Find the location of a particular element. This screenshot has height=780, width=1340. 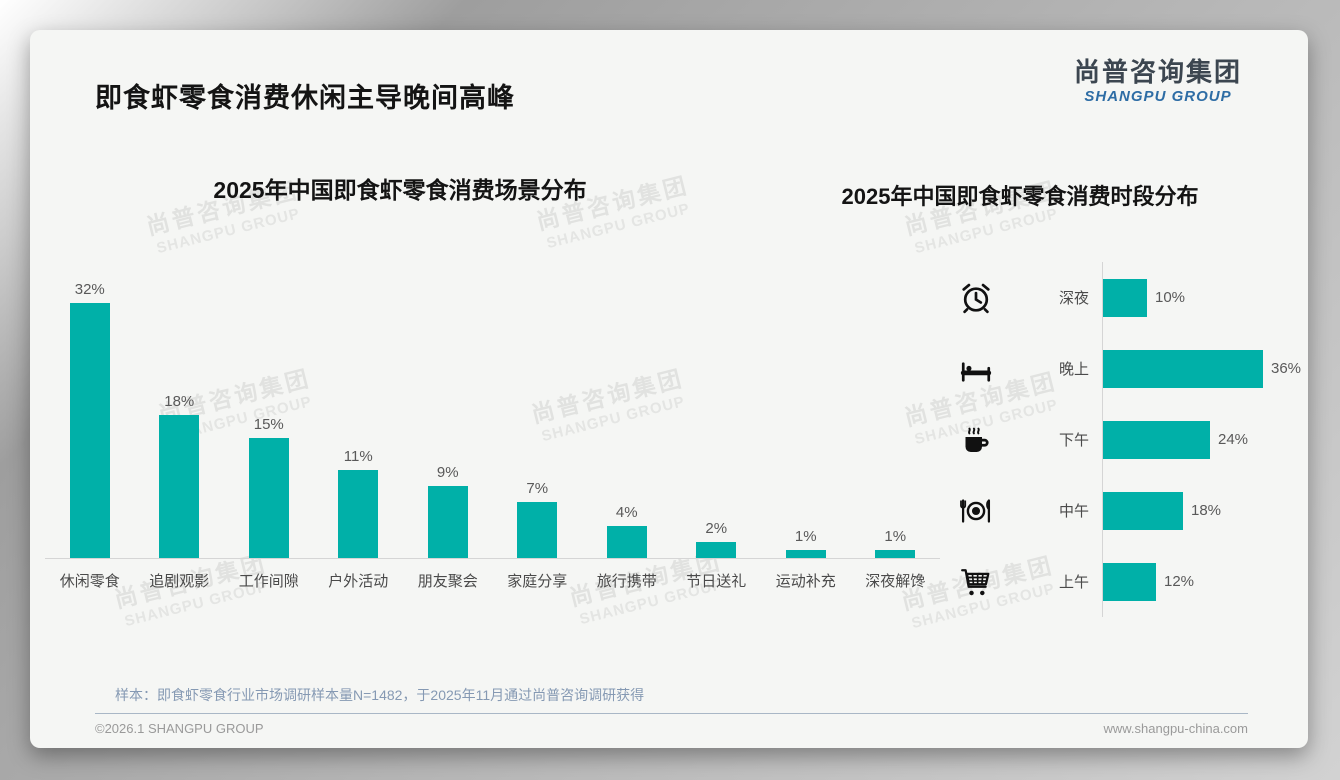

alarm-clock-icon is located at coordinates (976, 298).